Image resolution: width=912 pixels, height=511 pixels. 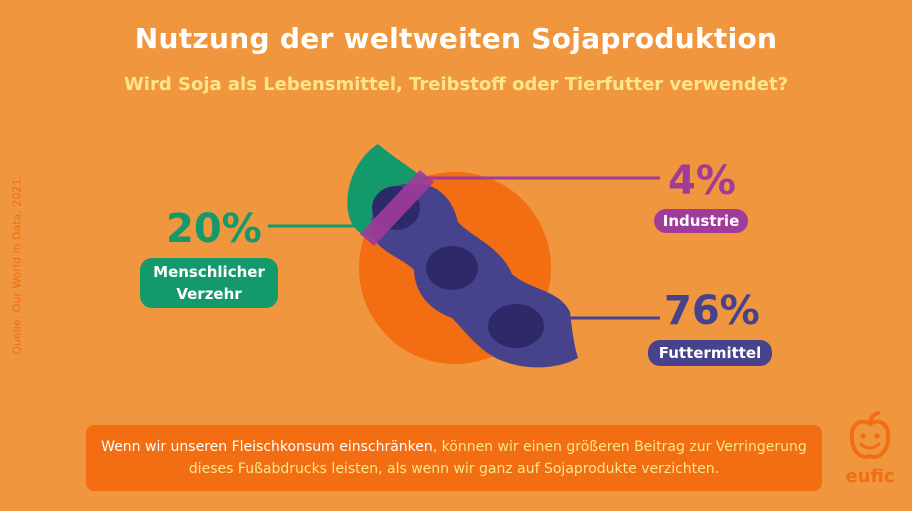 I want to click on slice-label-human-text: Menschlicher Verzehr, so click(x=209, y=283).